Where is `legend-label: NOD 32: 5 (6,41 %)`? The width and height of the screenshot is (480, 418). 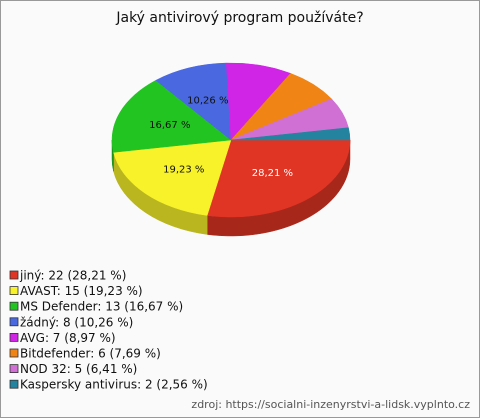 legend-label: NOD 32: 5 (6,41 %) is located at coordinates (78, 369).